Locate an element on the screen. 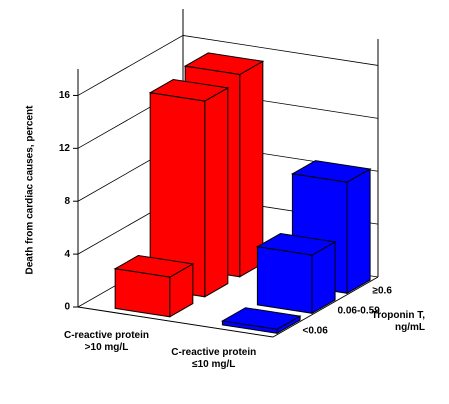 The height and width of the screenshot is (404, 449). x-tick-label: C-reactive protein >10 mg/L is located at coordinates (106, 341).